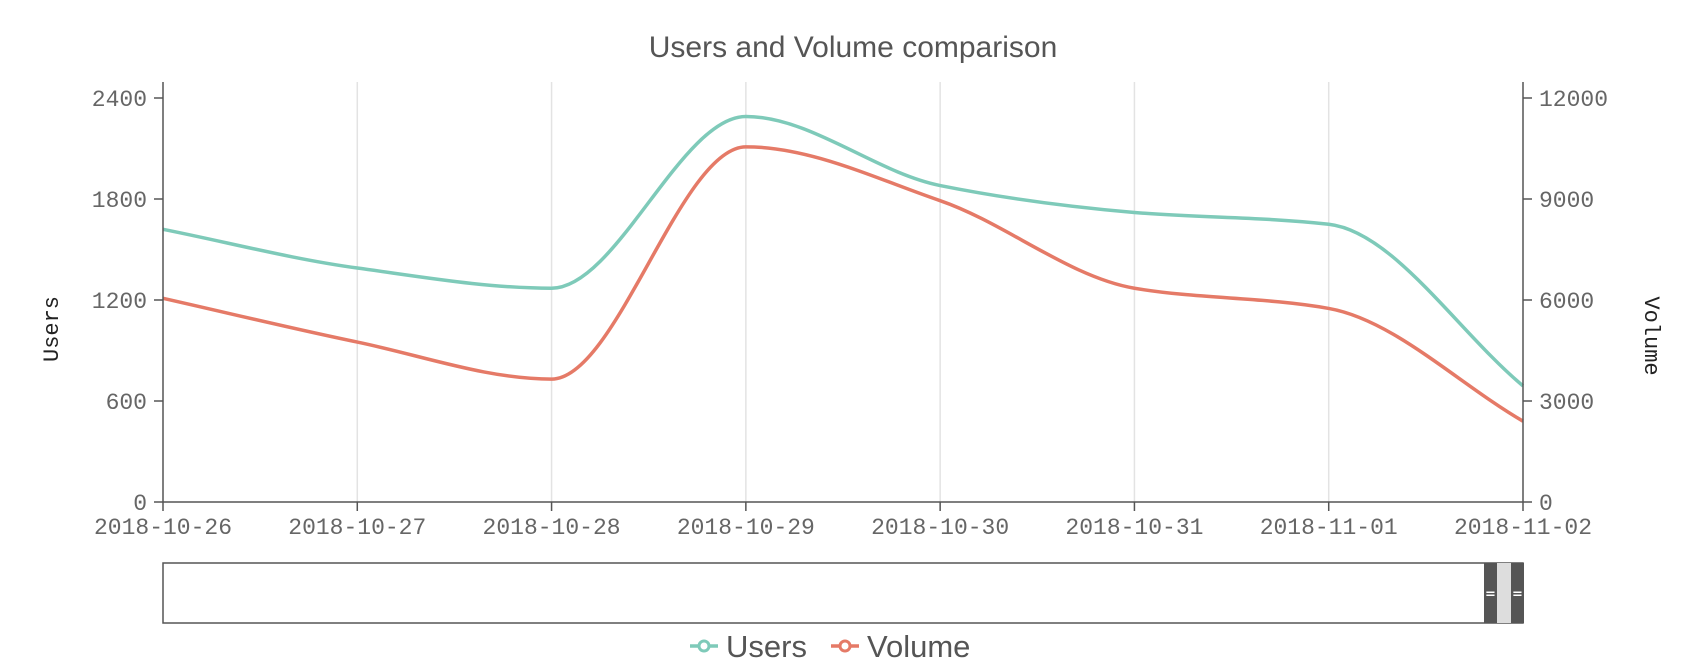 The width and height of the screenshot is (1706, 668). Describe the element at coordinates (940, 528) in the screenshot. I see `x-tick-label: 2018-10-30` at that location.